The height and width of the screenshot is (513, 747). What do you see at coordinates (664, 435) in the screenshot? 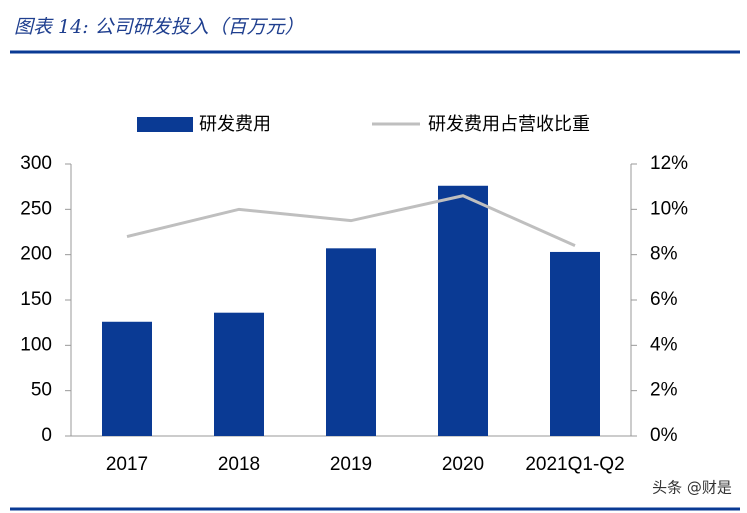
I see `y2-tick-label: 0%` at bounding box center [664, 435].